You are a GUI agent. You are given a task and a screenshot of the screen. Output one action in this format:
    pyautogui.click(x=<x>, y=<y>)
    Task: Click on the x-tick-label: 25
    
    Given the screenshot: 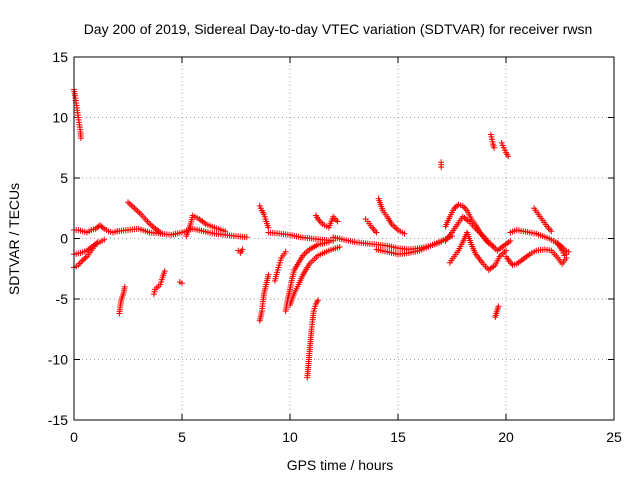 What is the action you would take?
    pyautogui.click(x=614, y=437)
    